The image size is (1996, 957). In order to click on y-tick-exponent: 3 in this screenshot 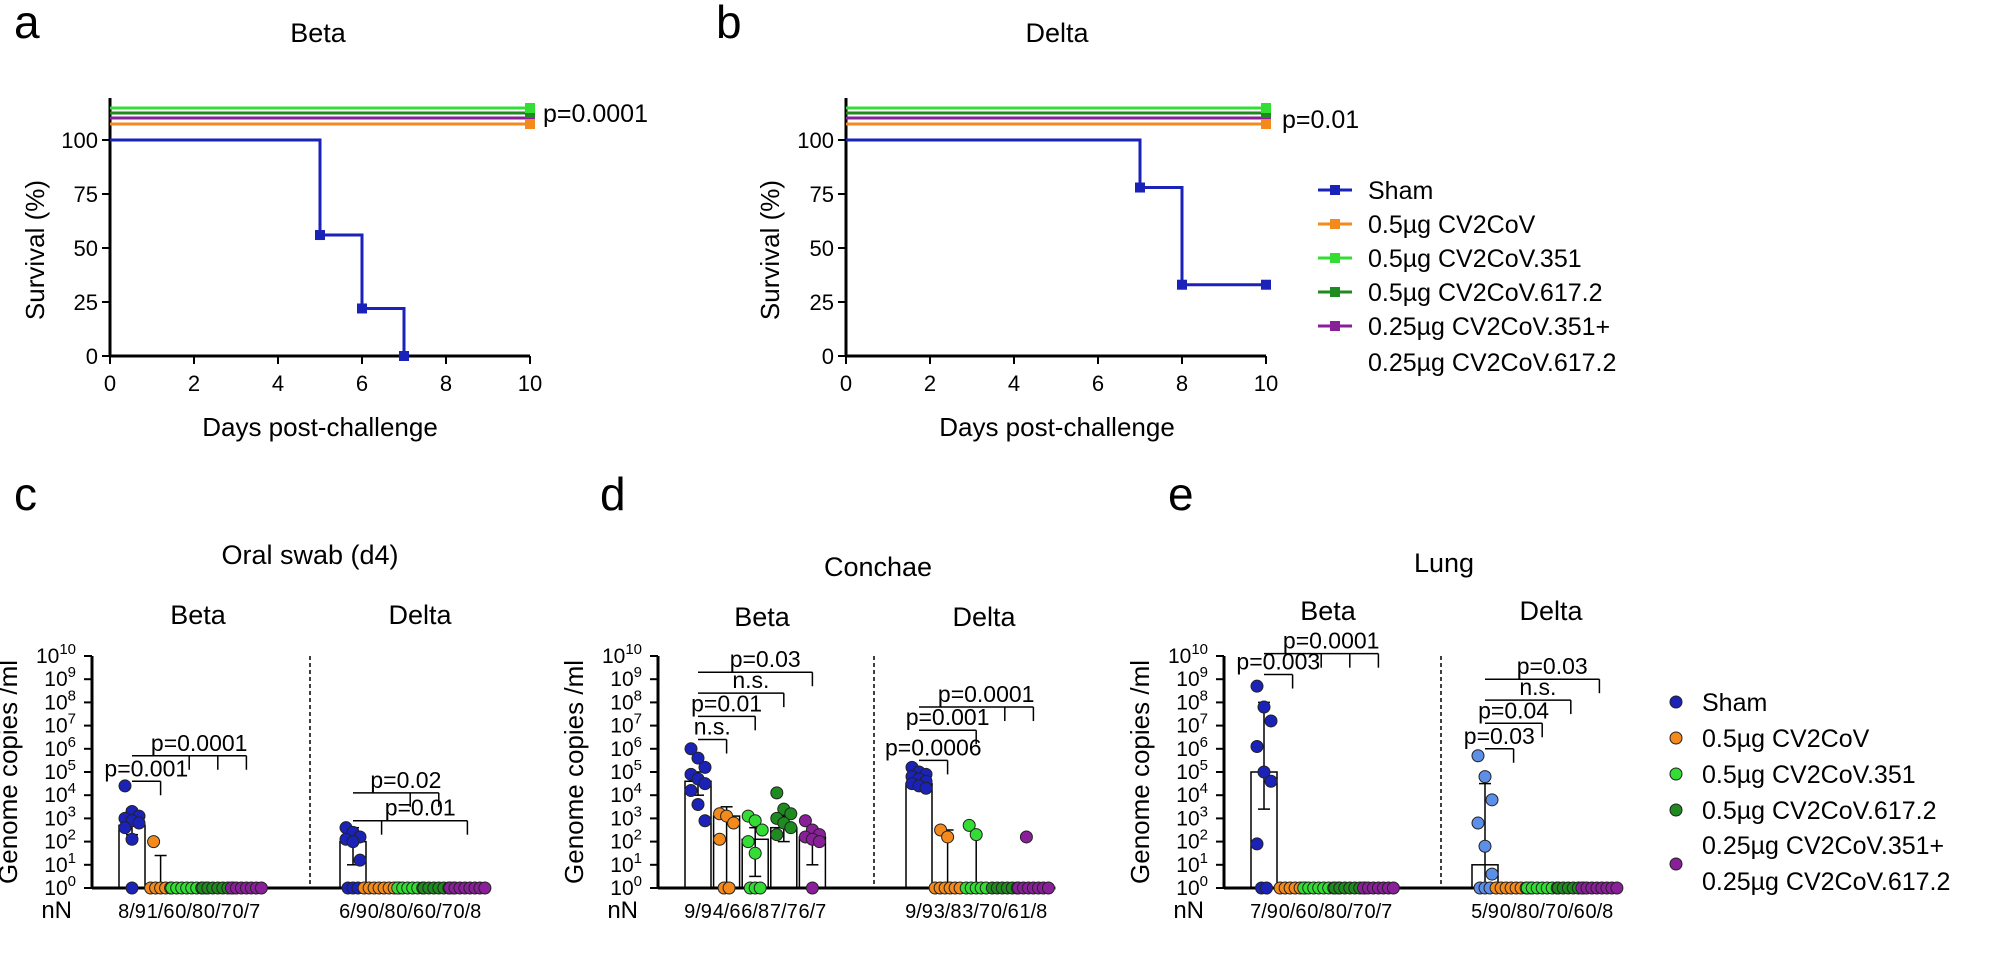, I will do `click(72, 811)`.